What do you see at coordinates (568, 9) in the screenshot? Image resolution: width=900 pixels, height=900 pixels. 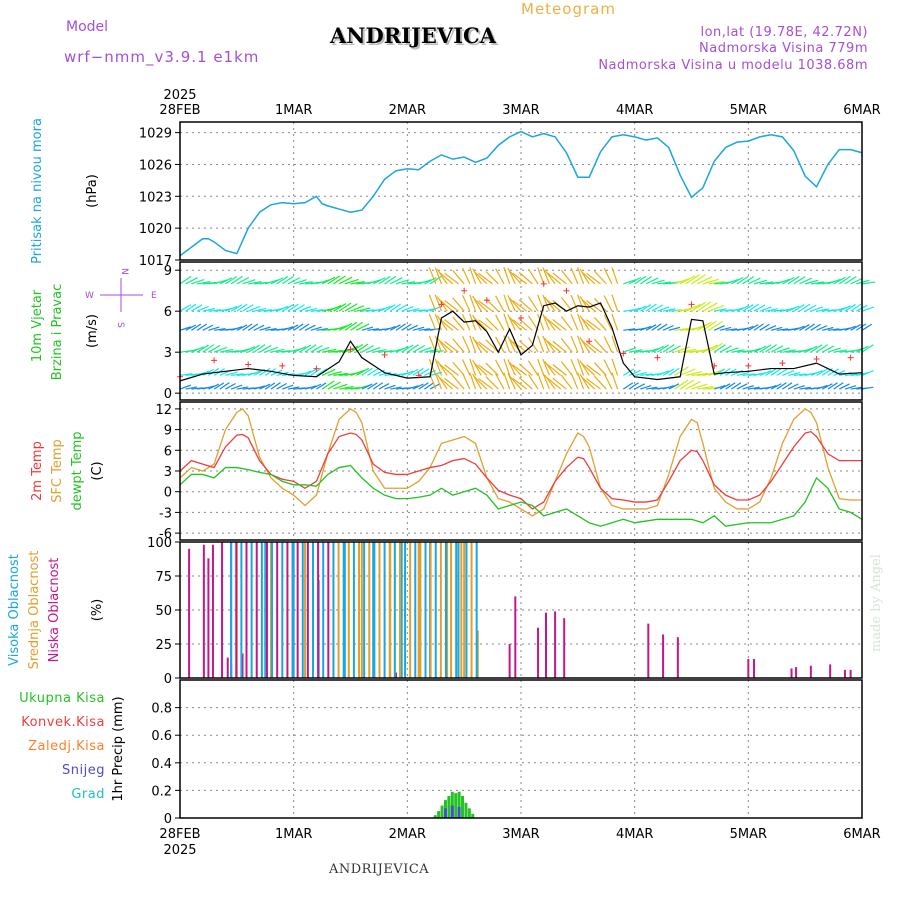 I see `product-title: Meteogram` at bounding box center [568, 9].